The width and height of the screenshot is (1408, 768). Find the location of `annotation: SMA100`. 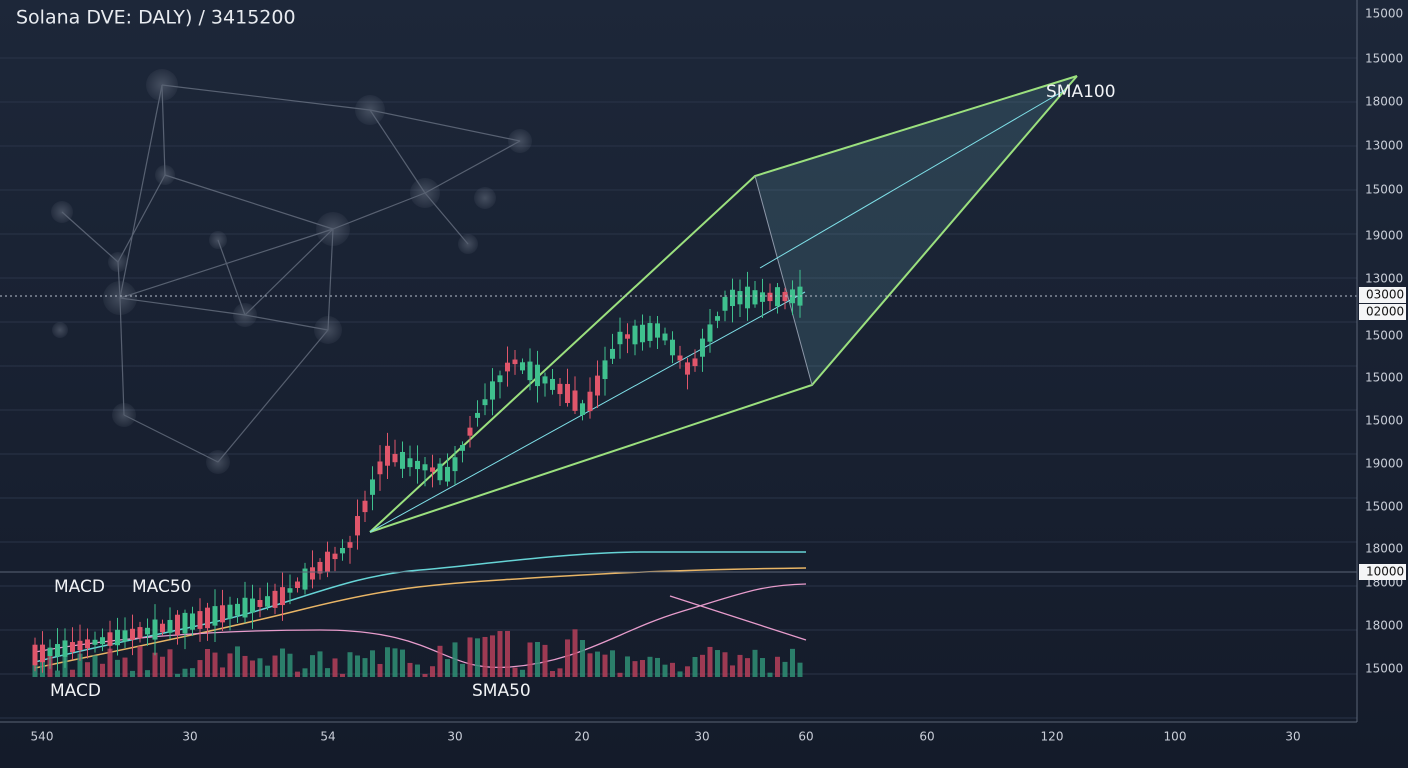

annotation: SMA100 is located at coordinates (1081, 92).